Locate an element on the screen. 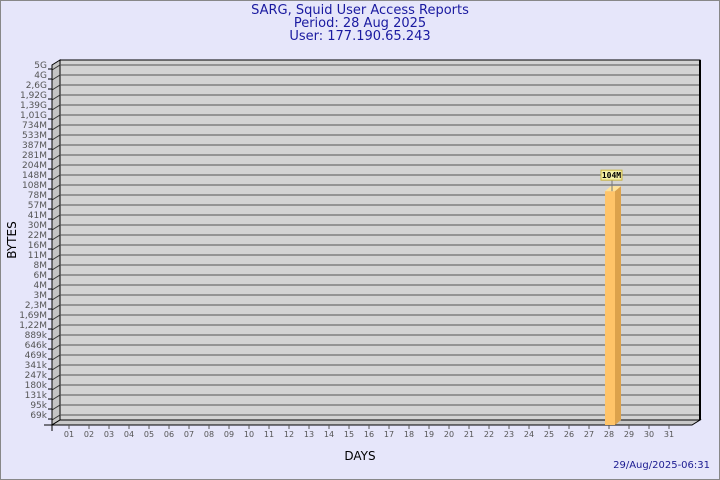 This screenshot has width=720, height=480. x-tick-label: 08 is located at coordinates (209, 434).